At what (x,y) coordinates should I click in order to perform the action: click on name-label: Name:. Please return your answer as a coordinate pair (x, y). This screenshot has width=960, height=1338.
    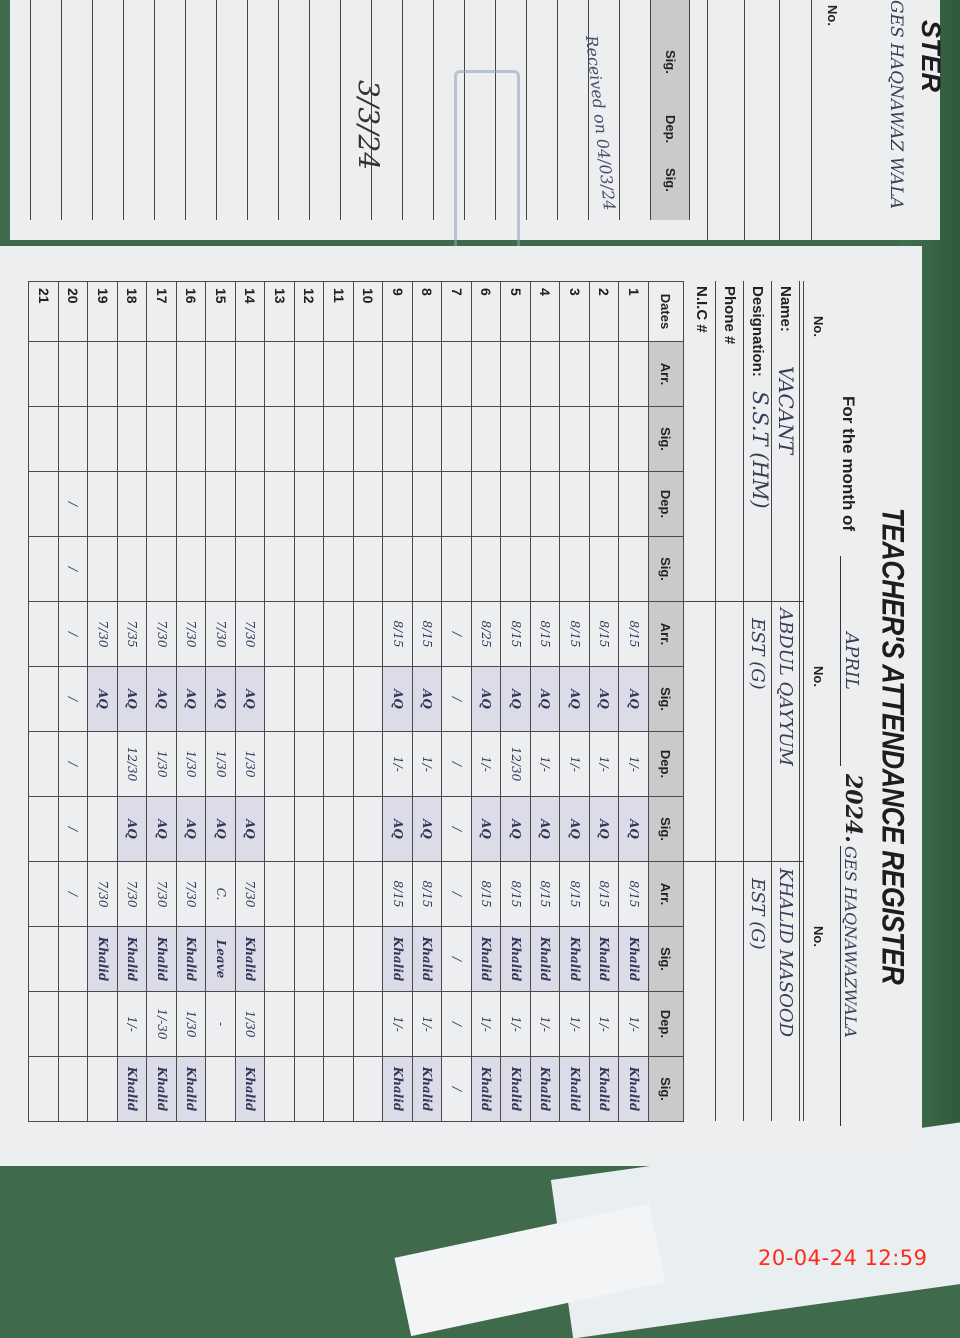
    Looking at the image, I should click on (785, 309).